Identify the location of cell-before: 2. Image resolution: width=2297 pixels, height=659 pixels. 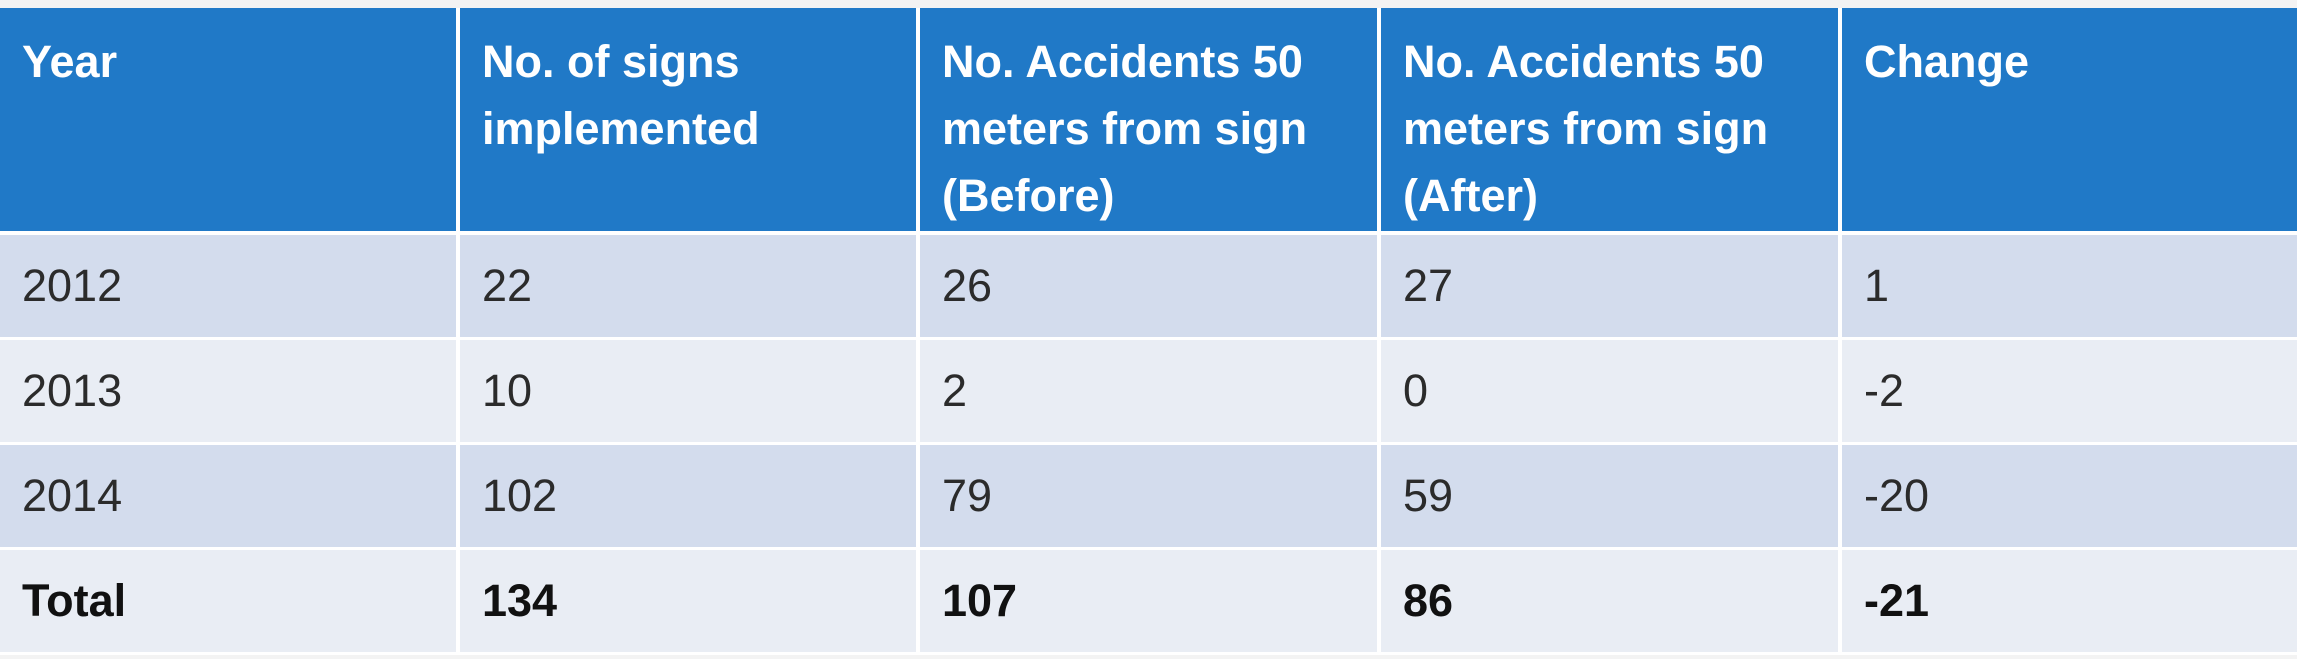
(1149, 391).